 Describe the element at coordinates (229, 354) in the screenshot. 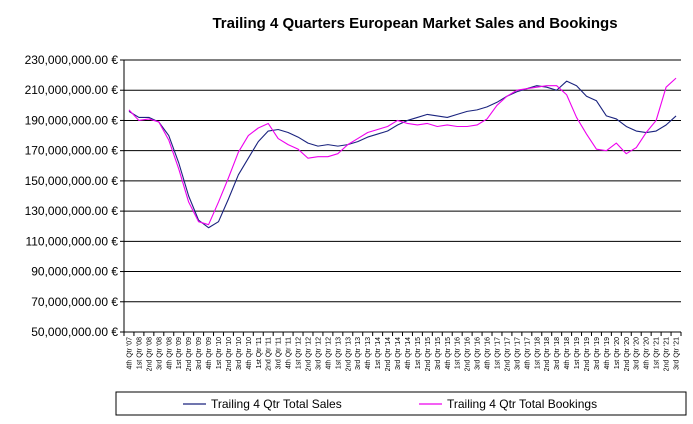

I see `x-tick-label: 2nd Qtr '10` at that location.